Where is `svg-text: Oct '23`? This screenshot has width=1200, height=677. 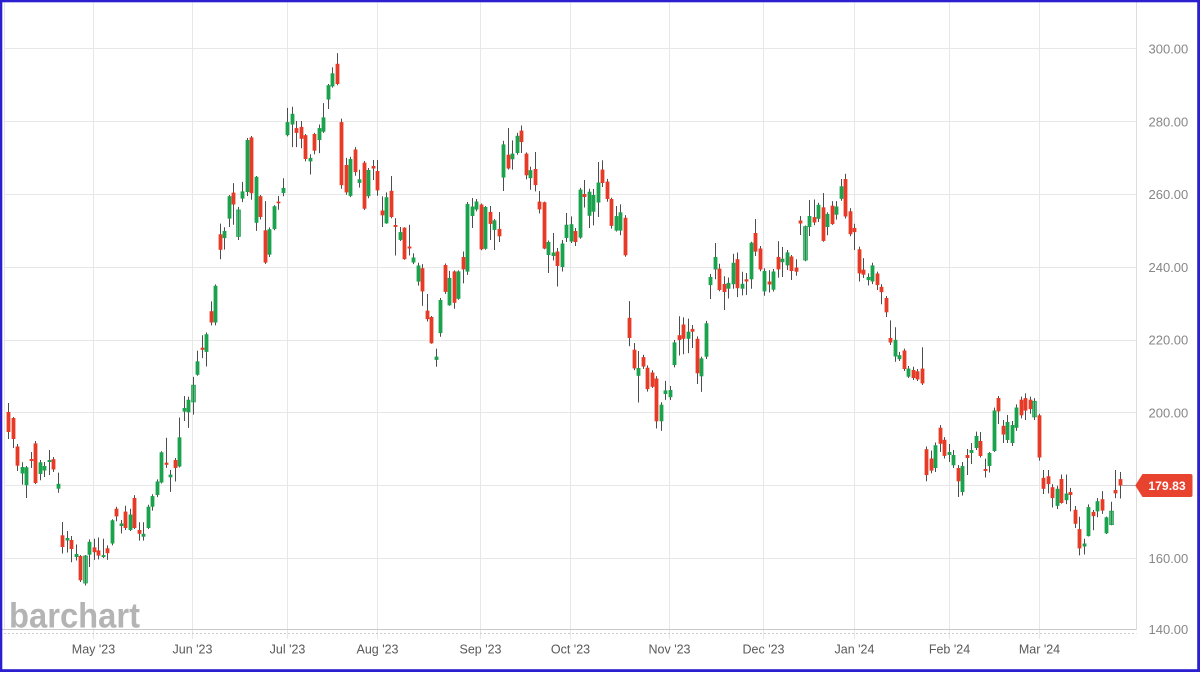
svg-text: Oct '23 is located at coordinates (570, 650).